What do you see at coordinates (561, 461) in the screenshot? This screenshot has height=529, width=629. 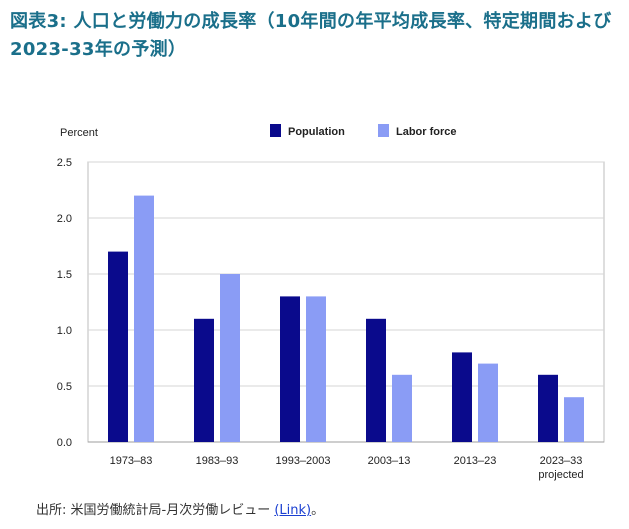 I see `x-tick-label: 2023–33` at bounding box center [561, 461].